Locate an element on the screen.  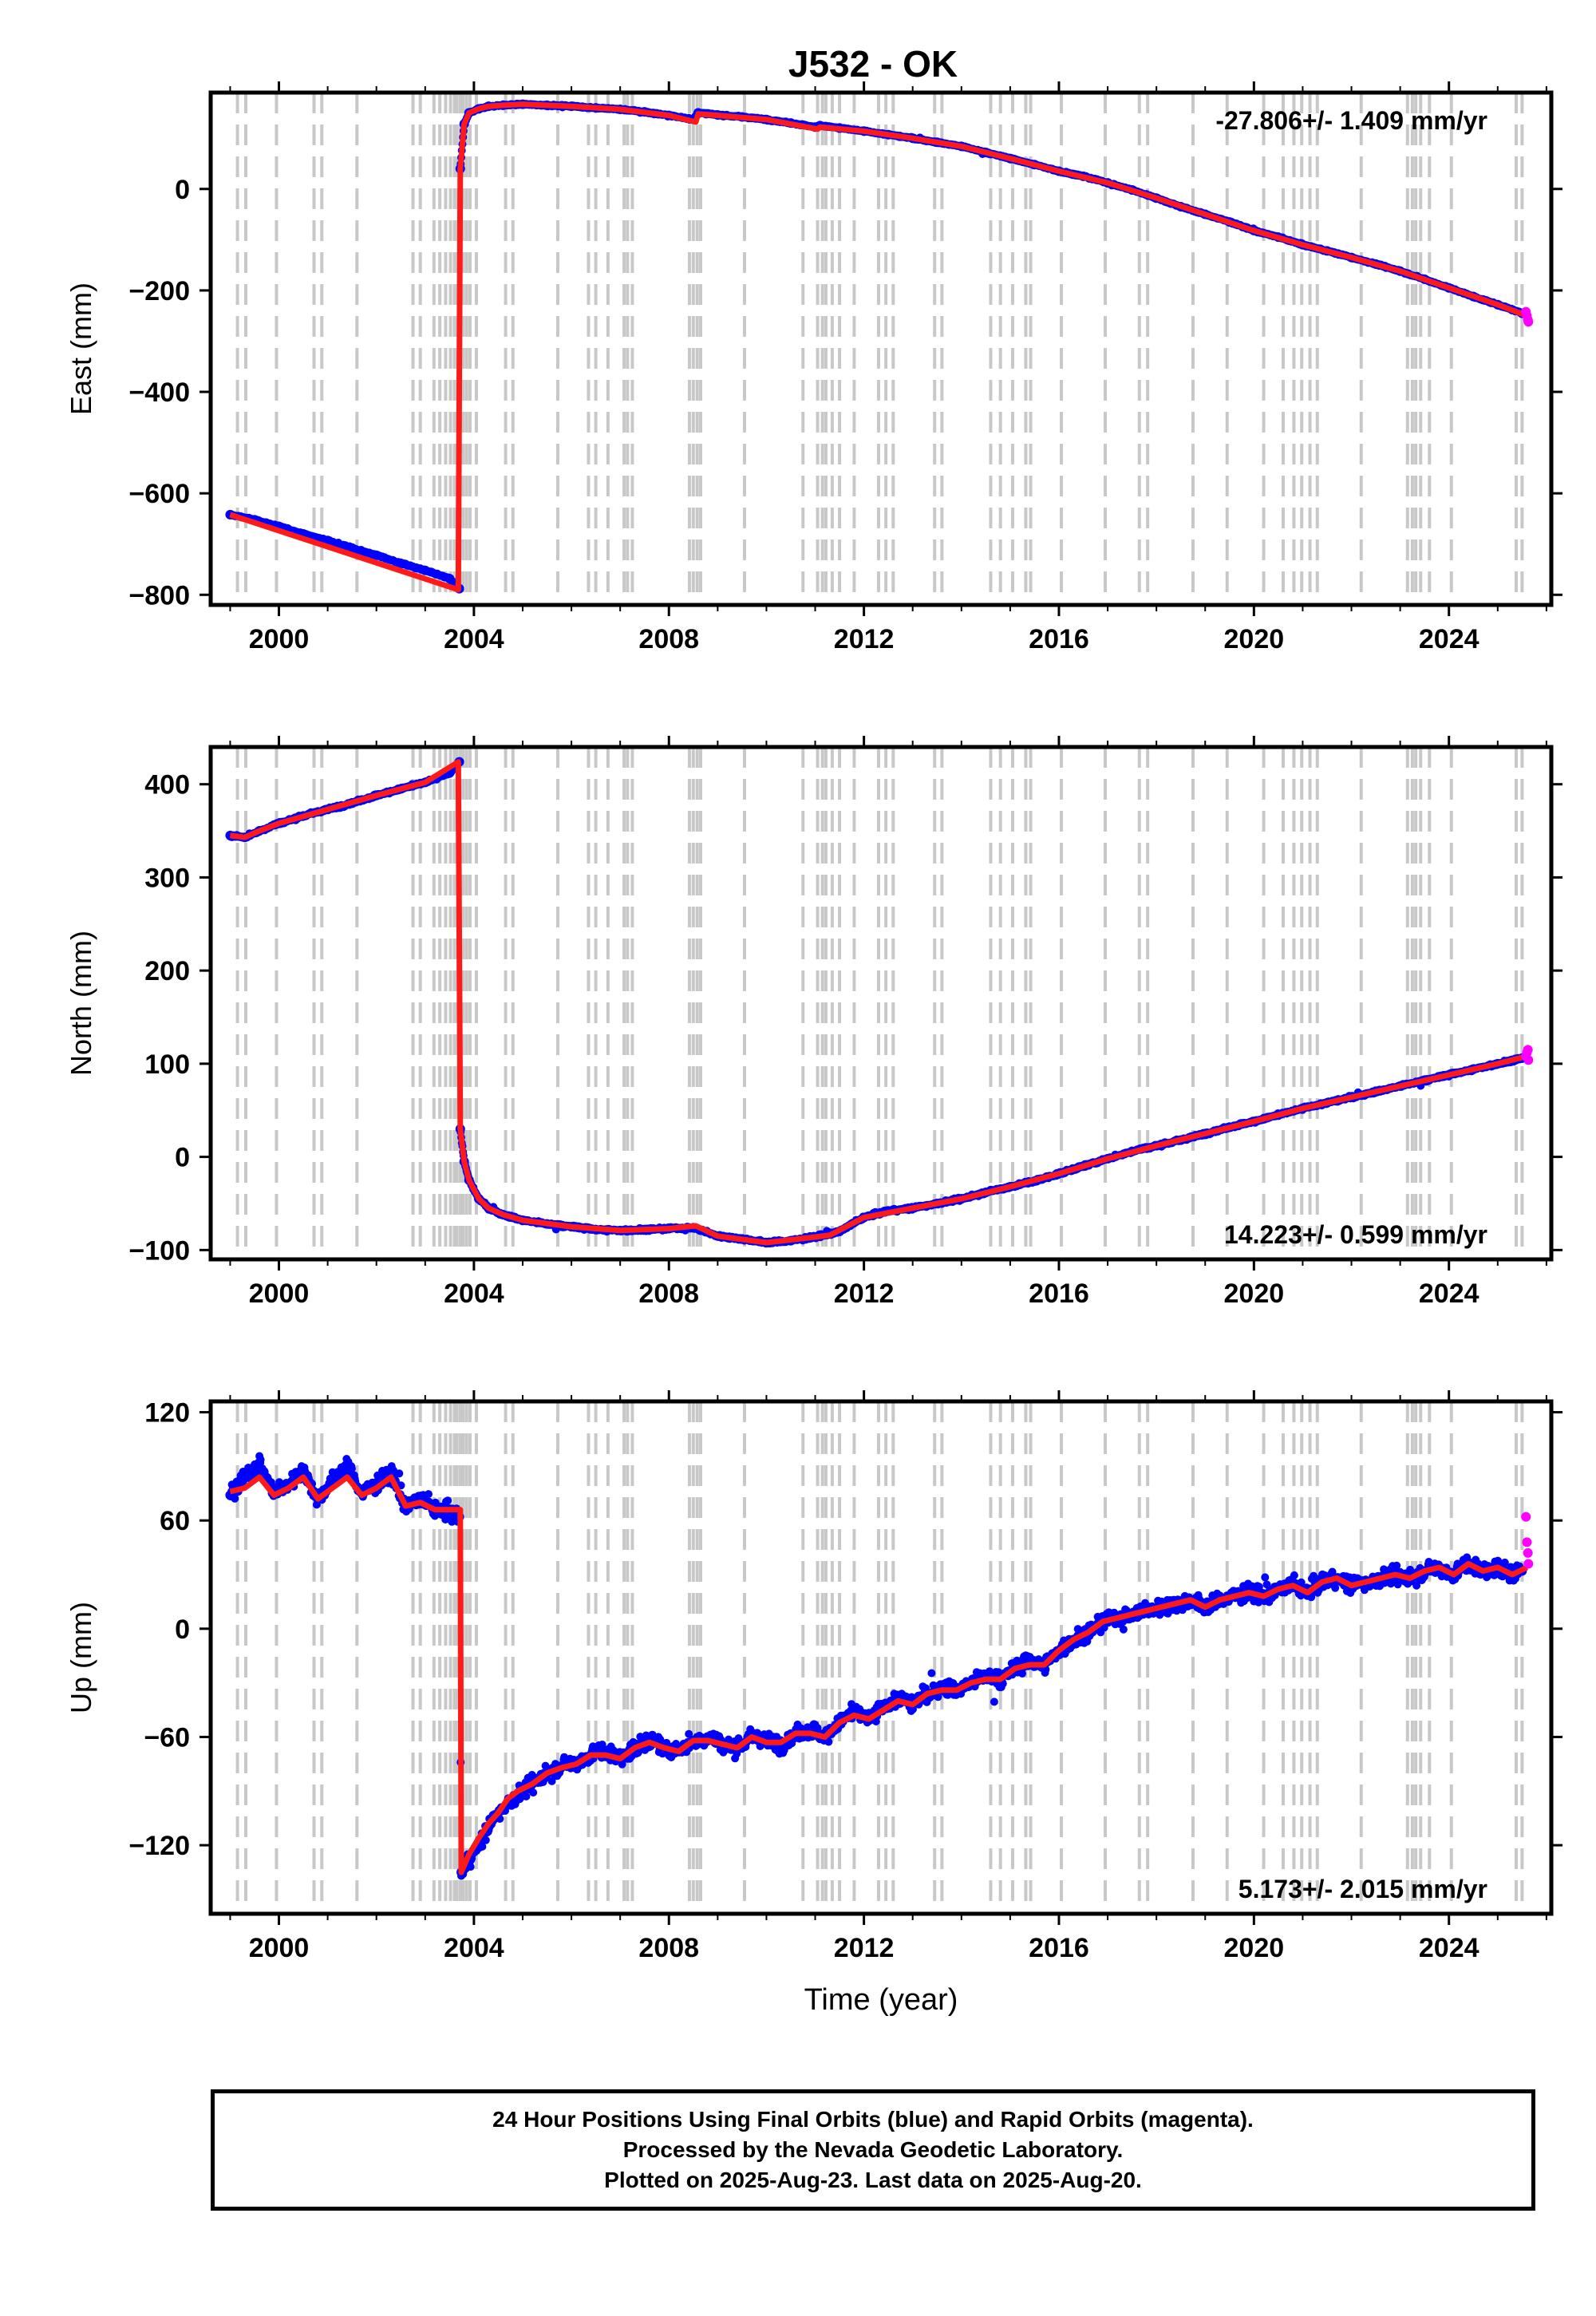
y-tick-label: −100 is located at coordinates (159, 1250).